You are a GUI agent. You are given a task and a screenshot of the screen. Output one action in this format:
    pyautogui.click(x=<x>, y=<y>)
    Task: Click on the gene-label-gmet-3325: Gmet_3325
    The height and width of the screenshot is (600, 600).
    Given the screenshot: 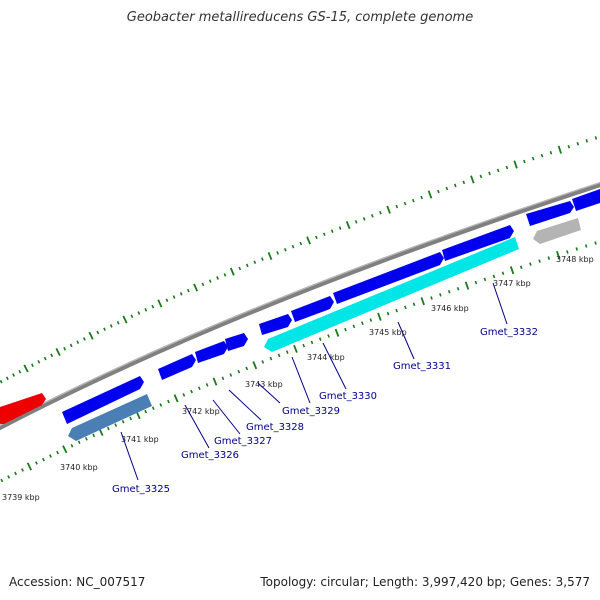 What is the action you would take?
    pyautogui.click(x=141, y=489)
    